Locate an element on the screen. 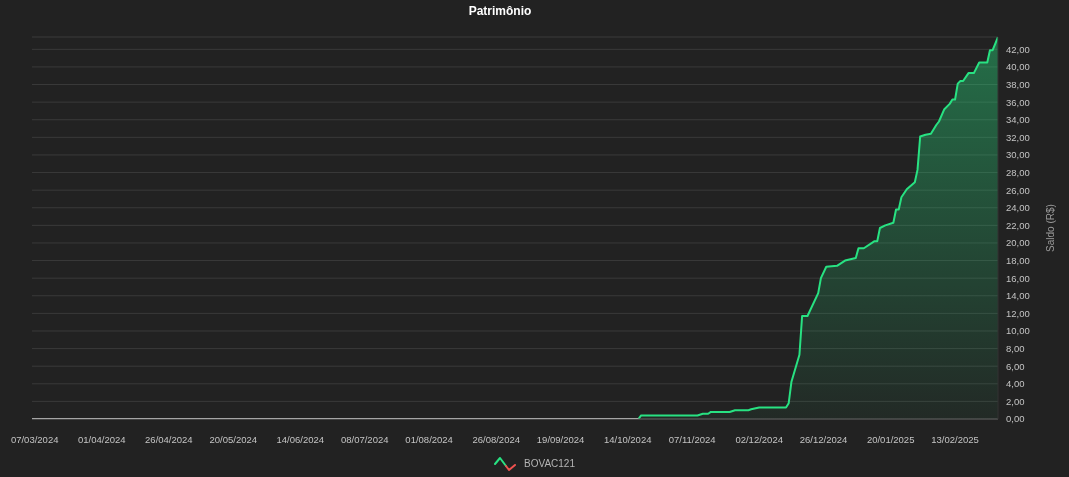 The height and width of the screenshot is (477, 1069). y-tick-label: 36,00 is located at coordinates (1018, 102).